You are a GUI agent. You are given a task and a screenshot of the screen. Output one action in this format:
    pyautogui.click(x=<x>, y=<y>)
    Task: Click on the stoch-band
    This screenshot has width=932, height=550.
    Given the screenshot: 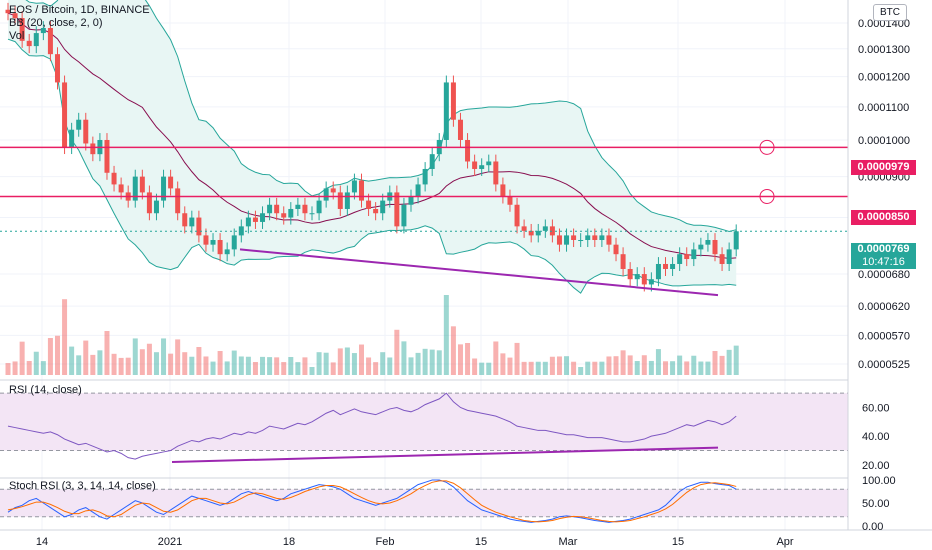 What is the action you would take?
    pyautogui.click(x=424, y=503)
    